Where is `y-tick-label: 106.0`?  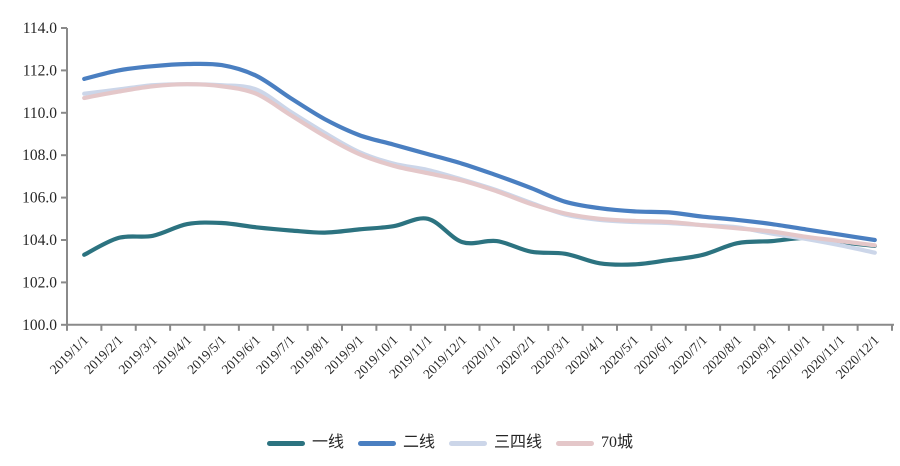
y-tick-label: 106.0 is located at coordinates (39, 198).